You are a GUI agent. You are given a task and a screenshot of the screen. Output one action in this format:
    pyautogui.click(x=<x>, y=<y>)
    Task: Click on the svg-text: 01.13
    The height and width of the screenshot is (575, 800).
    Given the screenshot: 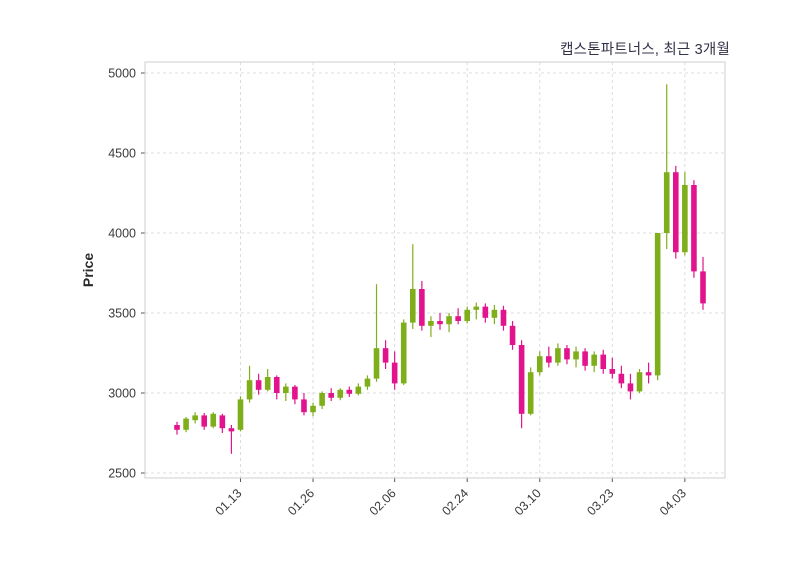 What is the action you would take?
    pyautogui.click(x=229, y=502)
    